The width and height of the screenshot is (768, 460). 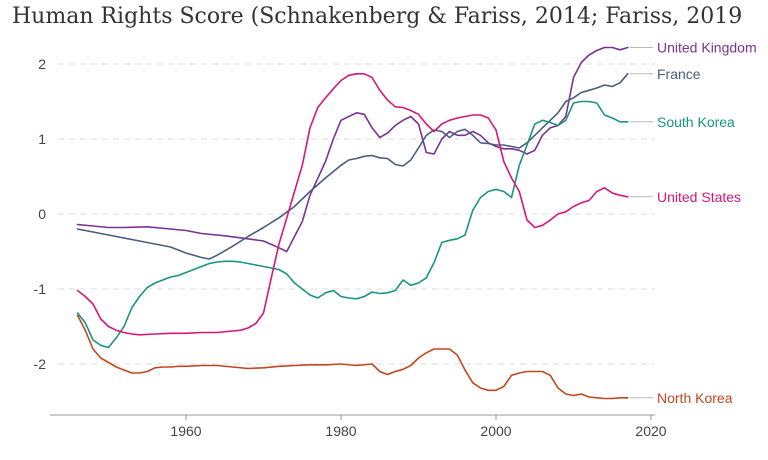 What do you see at coordinates (40, 289) in the screenshot?
I see `y-tick-label: -1` at bounding box center [40, 289].